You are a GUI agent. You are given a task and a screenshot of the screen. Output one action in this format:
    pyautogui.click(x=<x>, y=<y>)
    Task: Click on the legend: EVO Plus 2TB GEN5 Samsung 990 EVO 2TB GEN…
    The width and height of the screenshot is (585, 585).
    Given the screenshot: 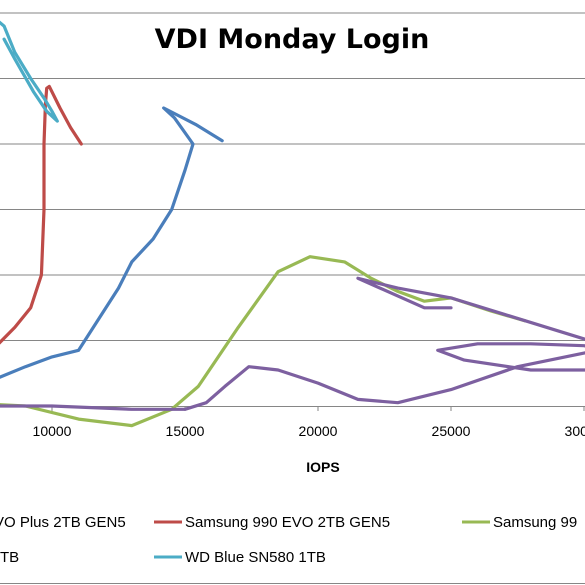 What is the action you would take?
    pyautogui.click(x=292, y=549)
    